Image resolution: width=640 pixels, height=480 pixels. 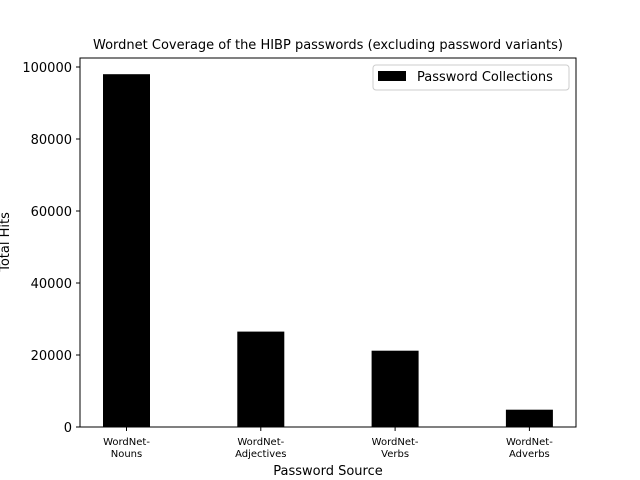 I want to click on x-tick-label-3: WordNet-Adverbs, so click(x=529, y=448).